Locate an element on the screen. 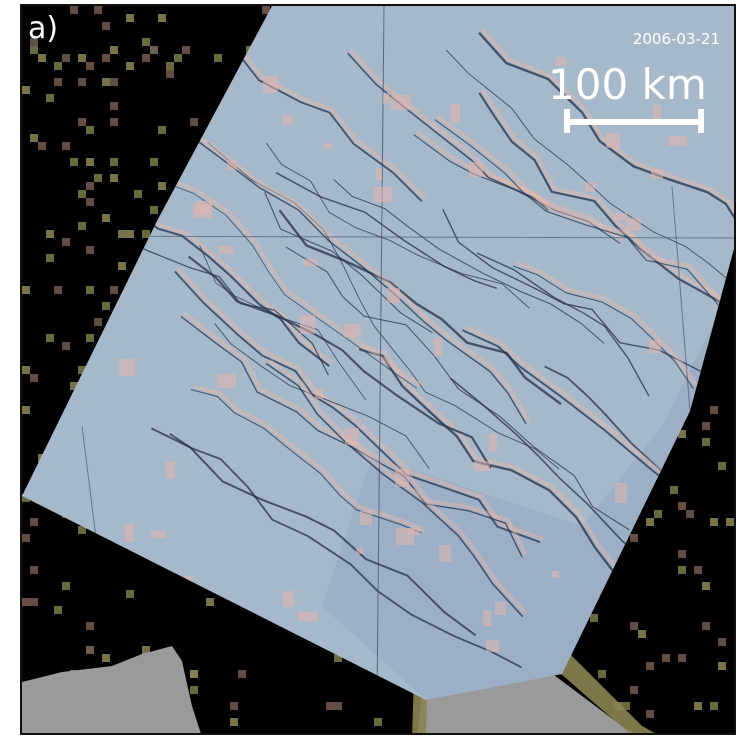 The image size is (740, 739). panel-label: a) is located at coordinates (43, 28).